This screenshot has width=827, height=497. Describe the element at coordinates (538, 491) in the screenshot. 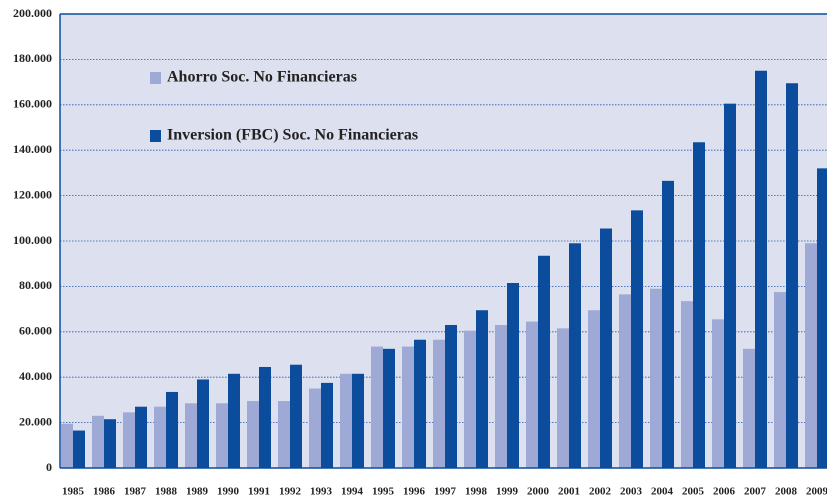

I see `x-tick-label: 2000` at that location.